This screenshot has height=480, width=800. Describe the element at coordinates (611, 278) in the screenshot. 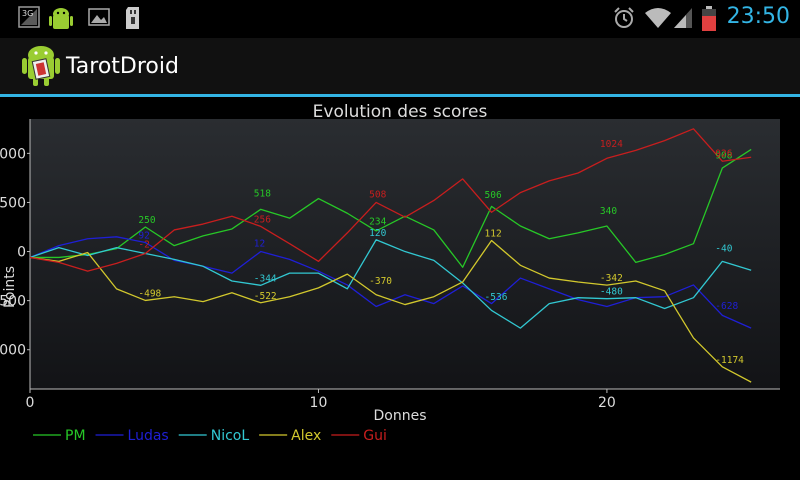

I see `value-label-alex: -342` at that location.